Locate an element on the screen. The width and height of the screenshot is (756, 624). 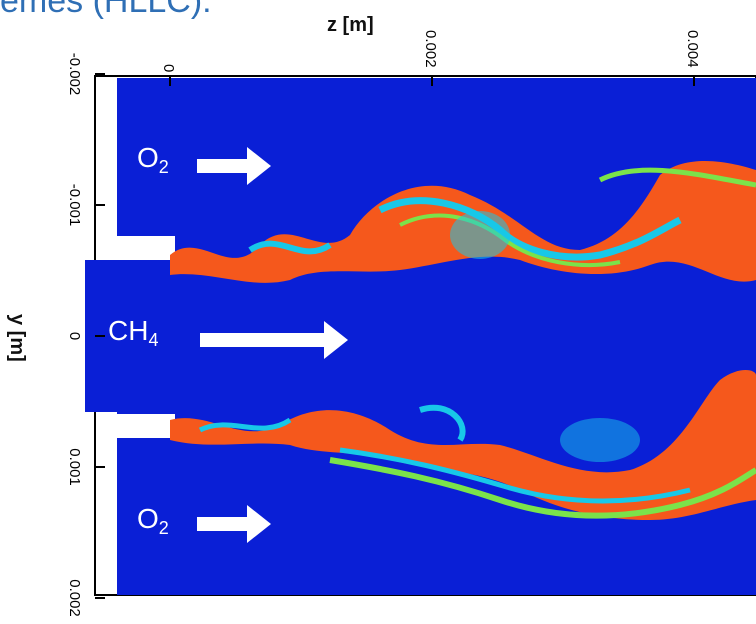
y-tick-label: 0.002 is located at coordinates (74, 598).